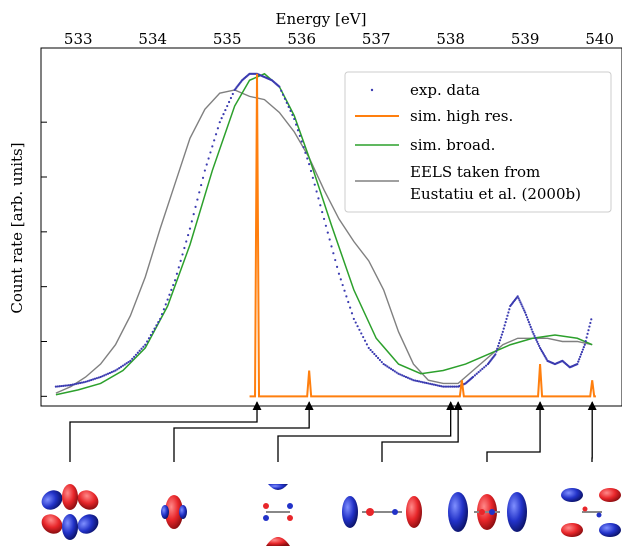 The height and width of the screenshot is (546, 622). I want to click on legend-box, so click(478, 142).